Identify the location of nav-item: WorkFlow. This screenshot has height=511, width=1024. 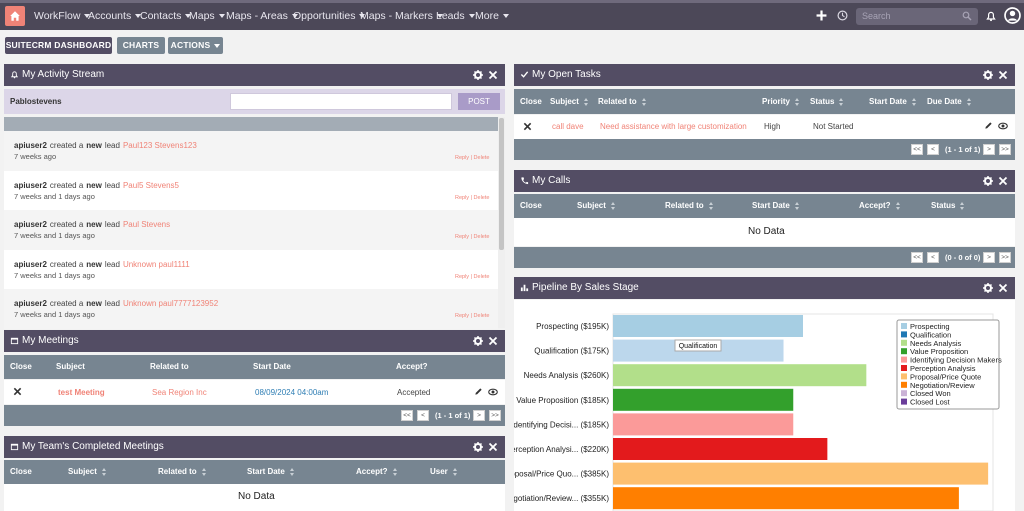
(62, 16).